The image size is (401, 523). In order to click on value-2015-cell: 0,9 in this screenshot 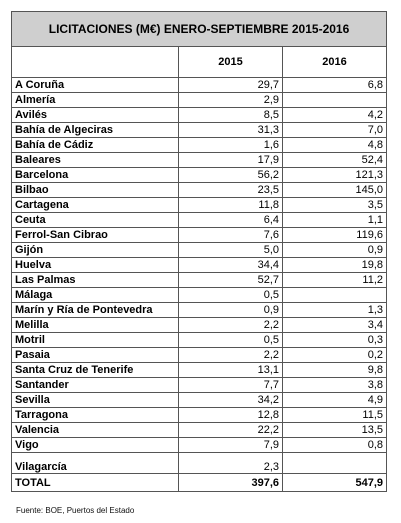, I will do `click(230, 310)`.